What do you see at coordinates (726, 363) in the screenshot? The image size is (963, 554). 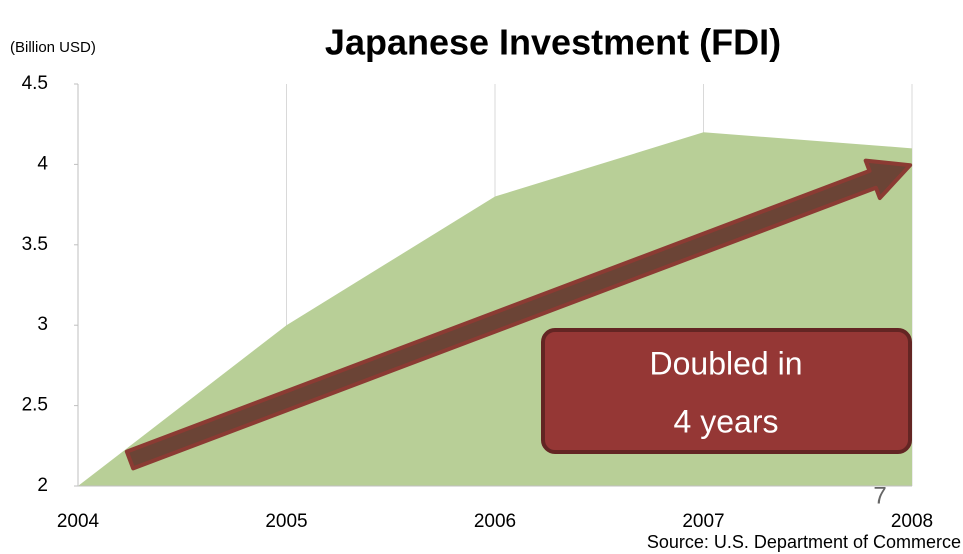 I see `callout-text: Doubled in` at bounding box center [726, 363].